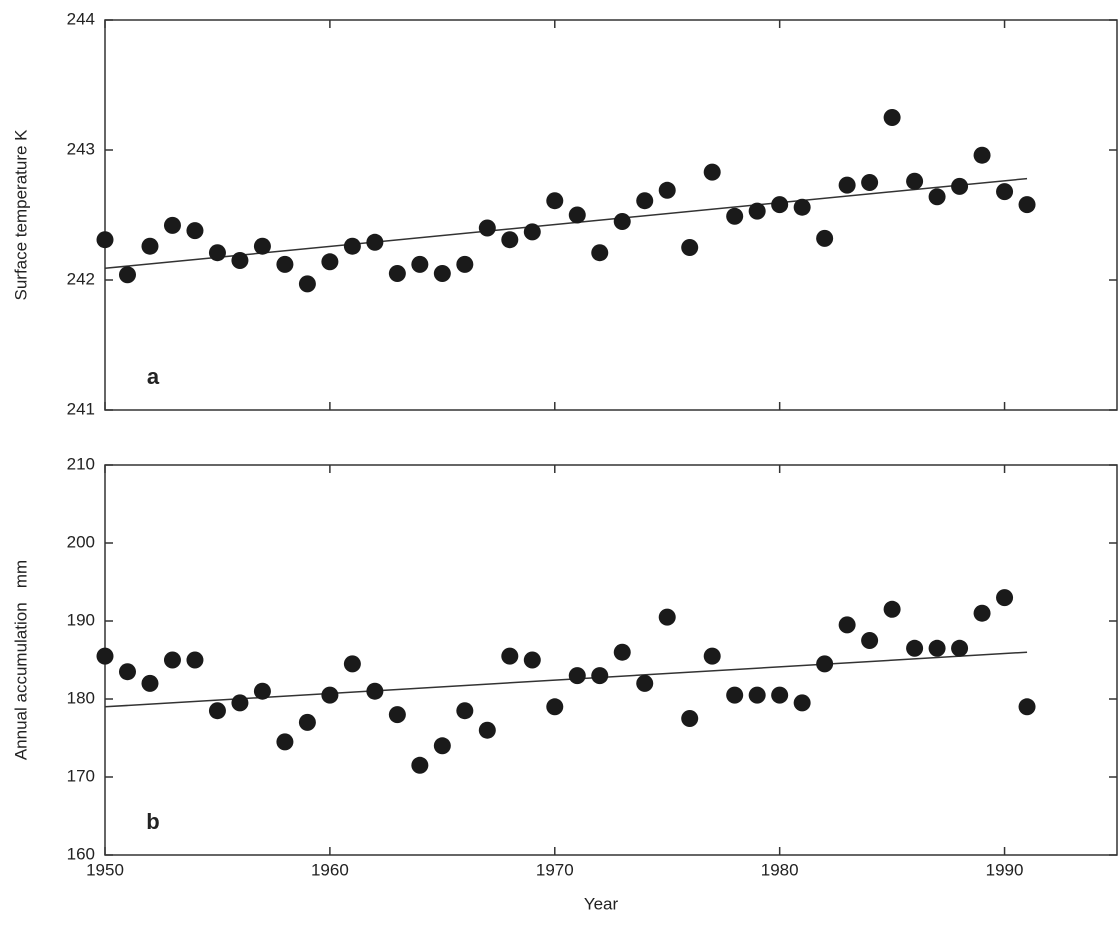 This screenshot has width=1120, height=926. I want to click on y-axis-label: Surface temperature K, so click(20, 215).